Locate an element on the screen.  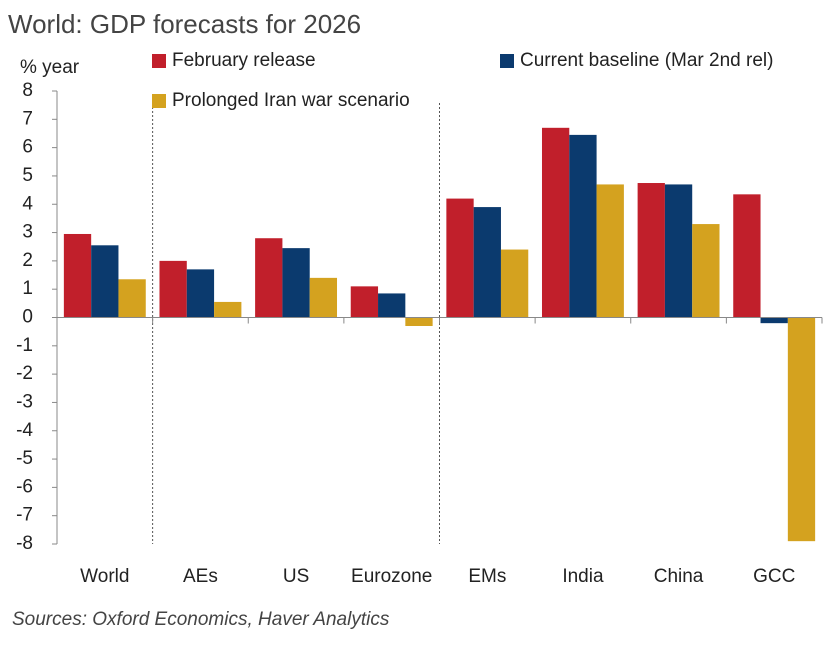
x-tick-label: AEs is located at coordinates (200, 576).